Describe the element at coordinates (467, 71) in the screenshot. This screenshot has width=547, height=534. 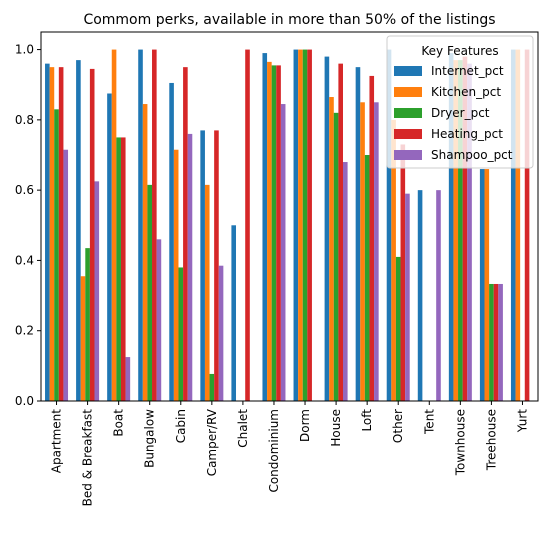
I see `legend-label: Internet_pct` at that location.